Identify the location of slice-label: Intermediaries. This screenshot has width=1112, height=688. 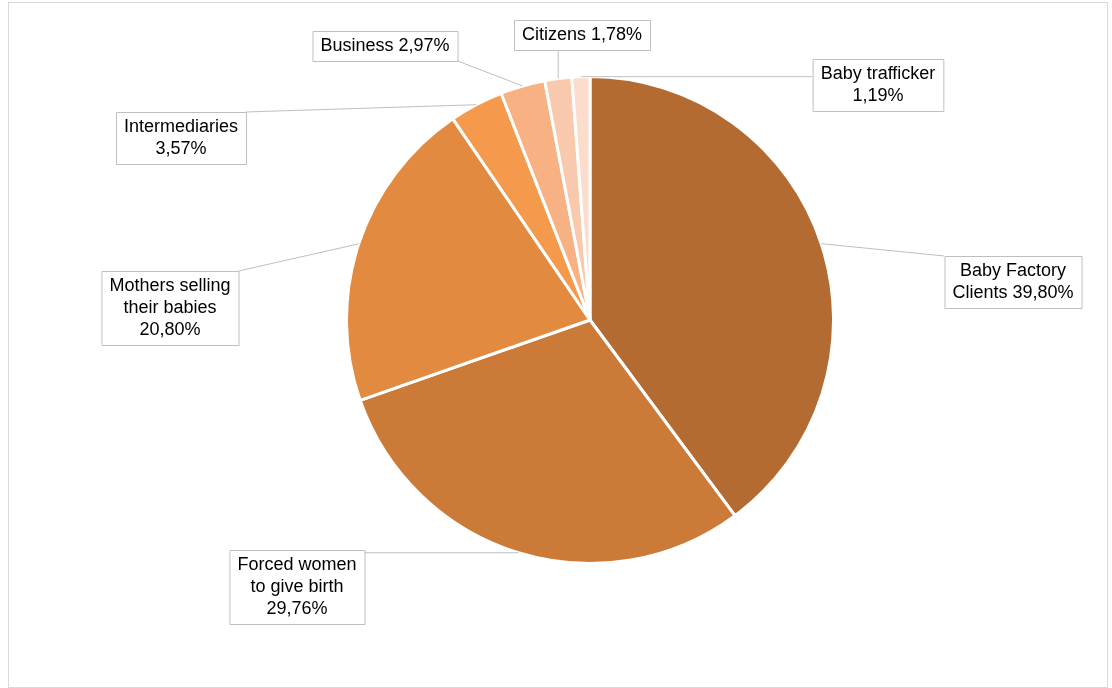
(181, 125).